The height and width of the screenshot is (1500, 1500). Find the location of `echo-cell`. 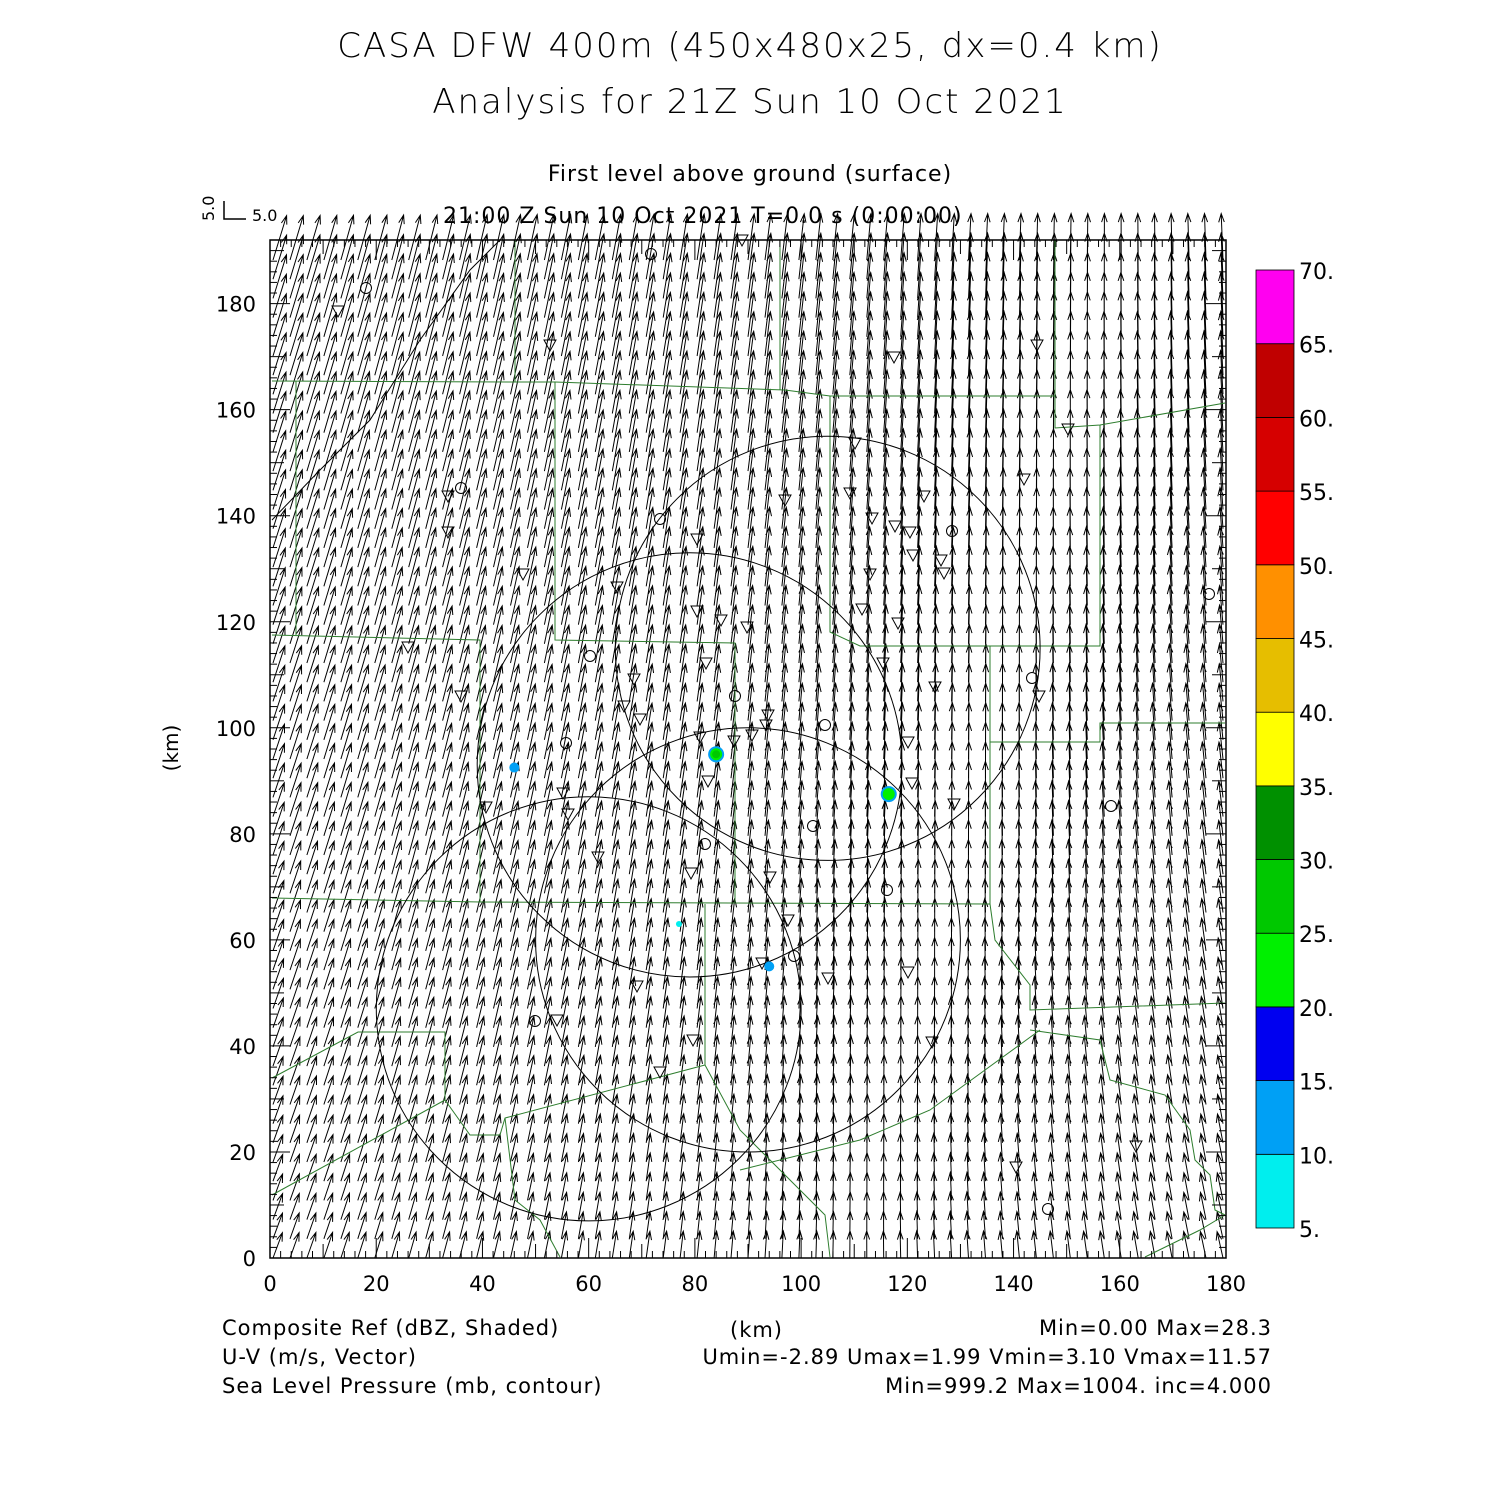

echo-cell is located at coordinates (678, 923).